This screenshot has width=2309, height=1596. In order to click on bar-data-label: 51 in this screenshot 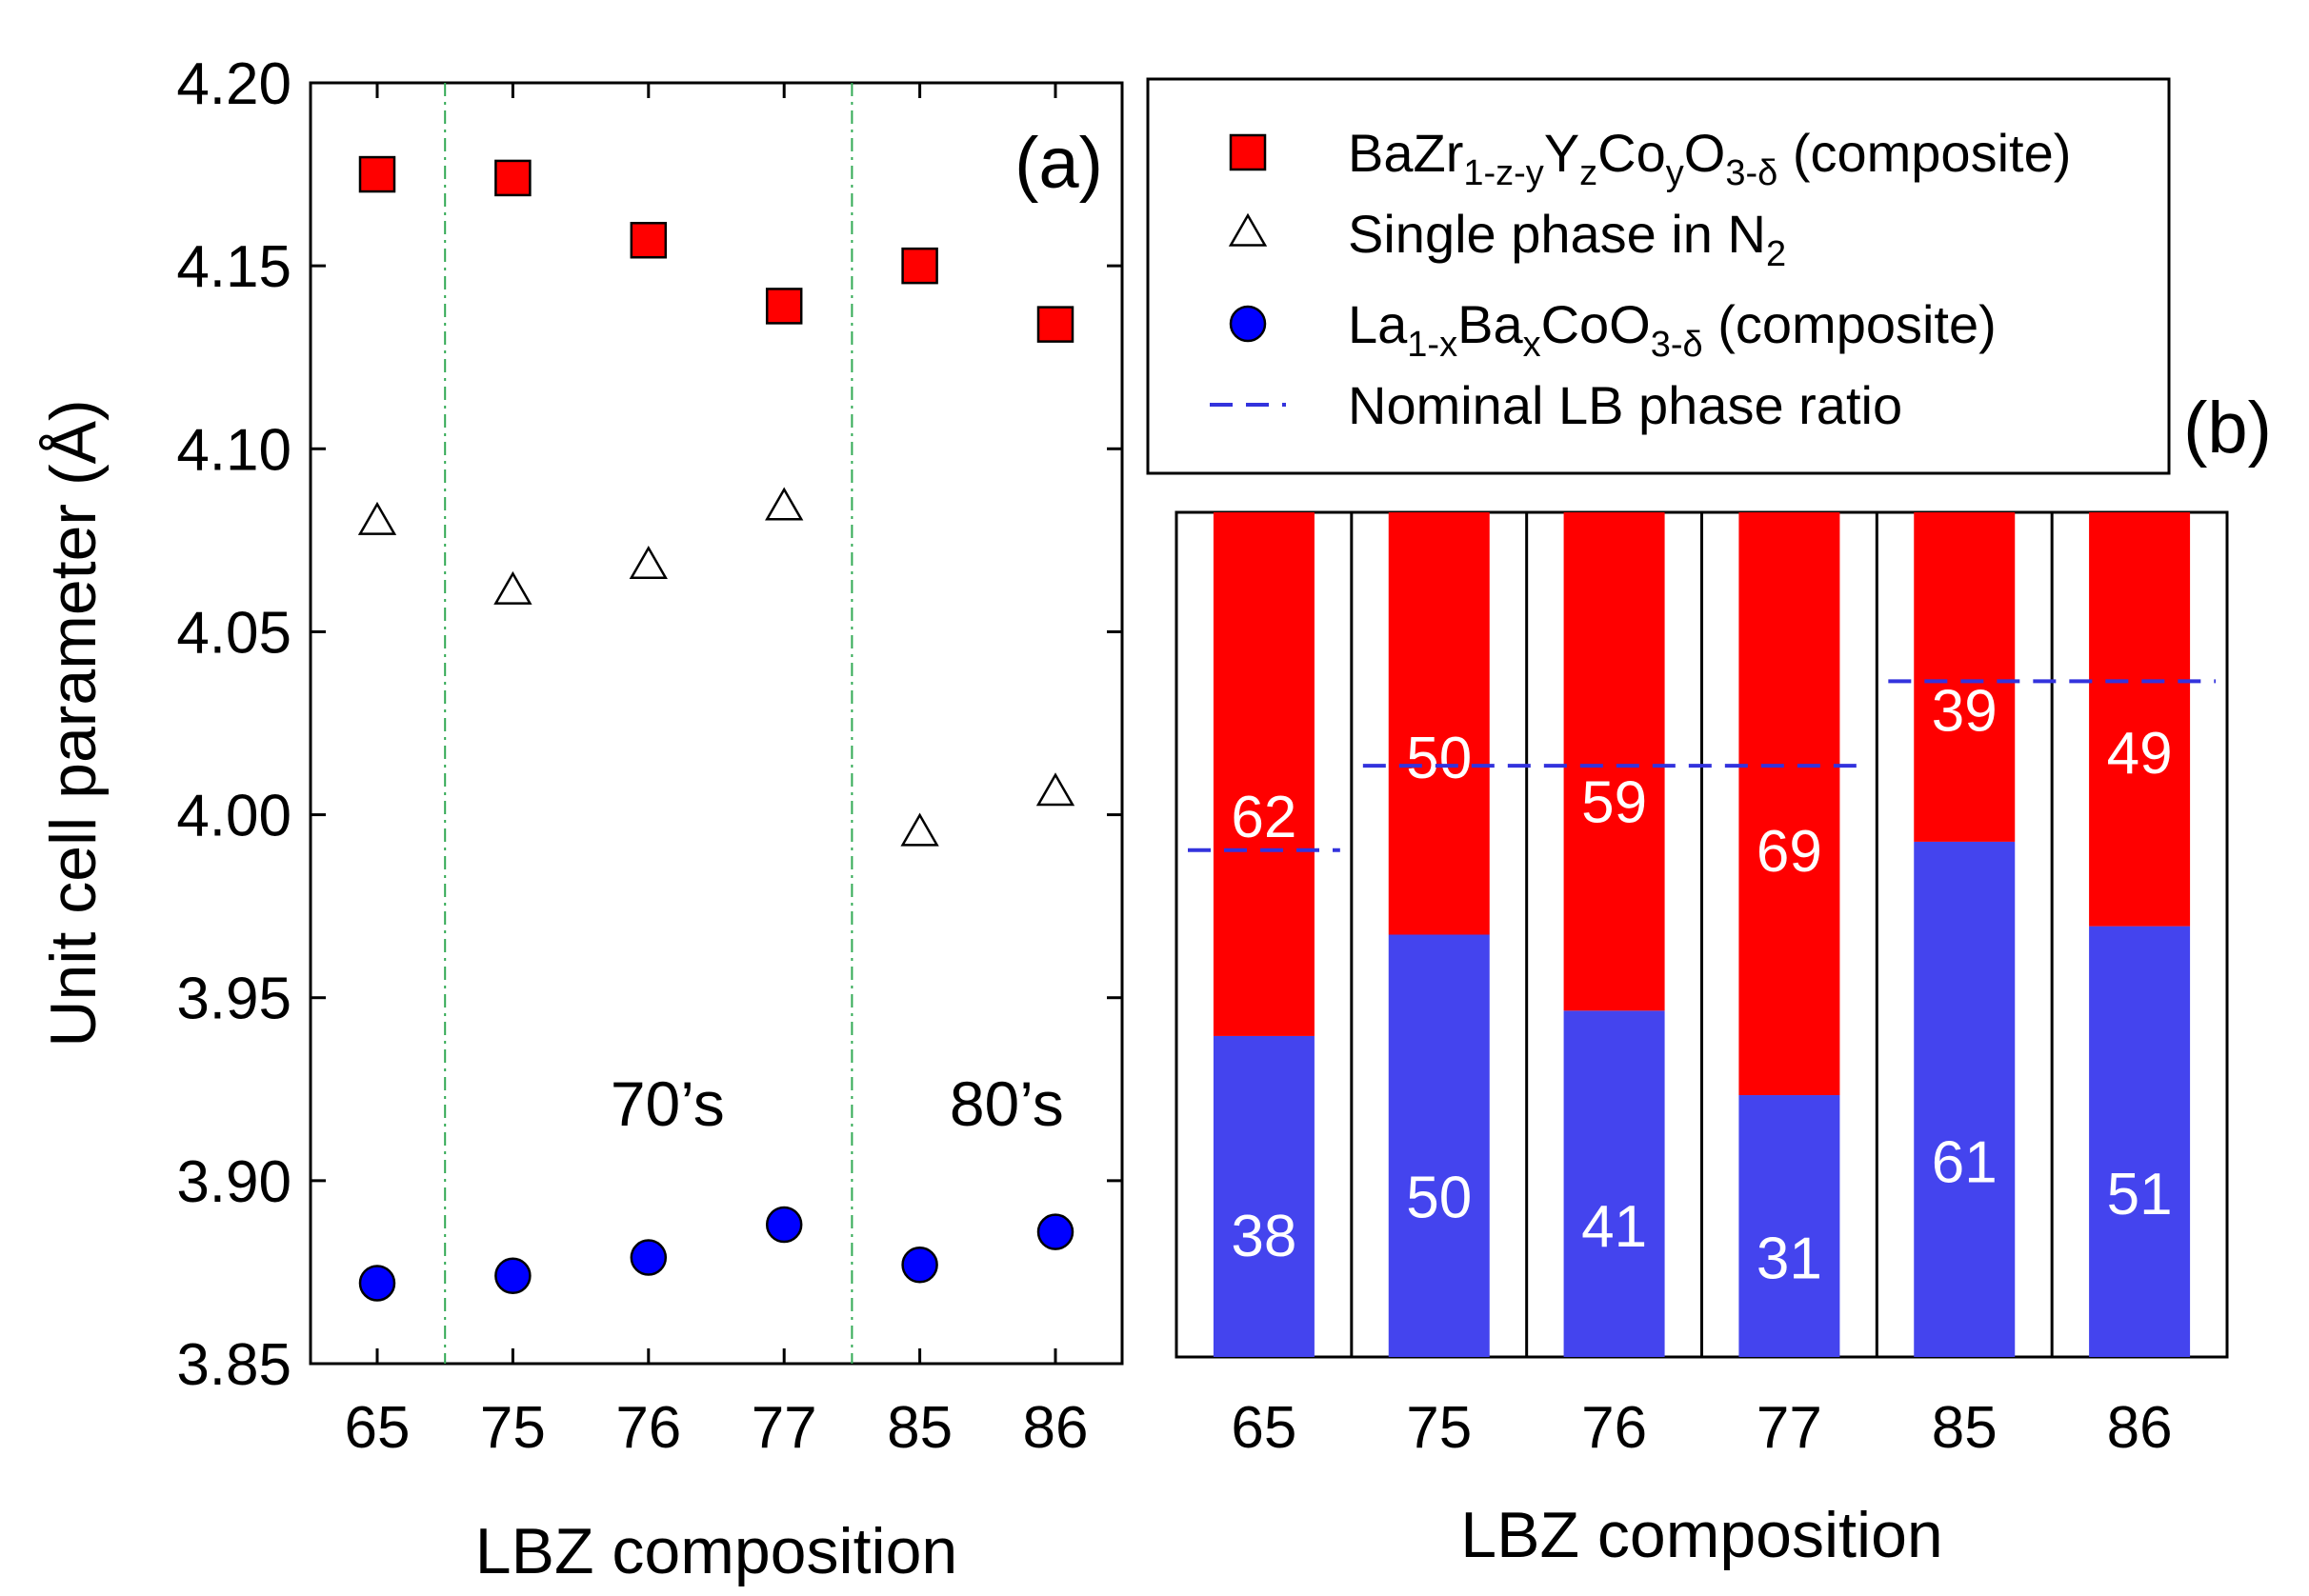, I will do `click(2140, 1194)`.